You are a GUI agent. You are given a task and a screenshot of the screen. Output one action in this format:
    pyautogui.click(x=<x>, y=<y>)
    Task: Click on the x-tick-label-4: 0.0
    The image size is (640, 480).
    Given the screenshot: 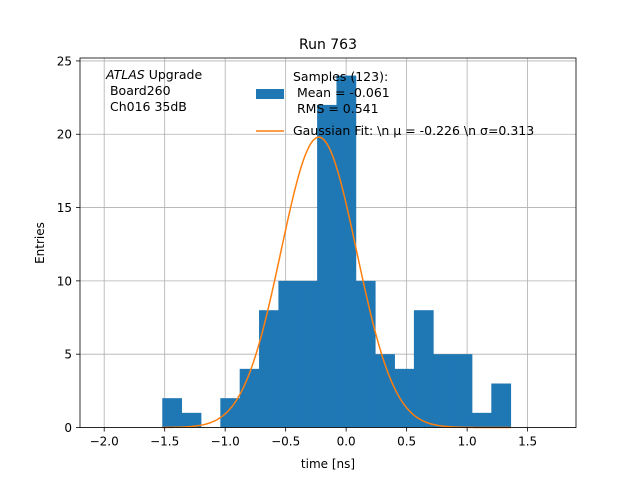 What is the action you would take?
    pyautogui.click(x=346, y=442)
    